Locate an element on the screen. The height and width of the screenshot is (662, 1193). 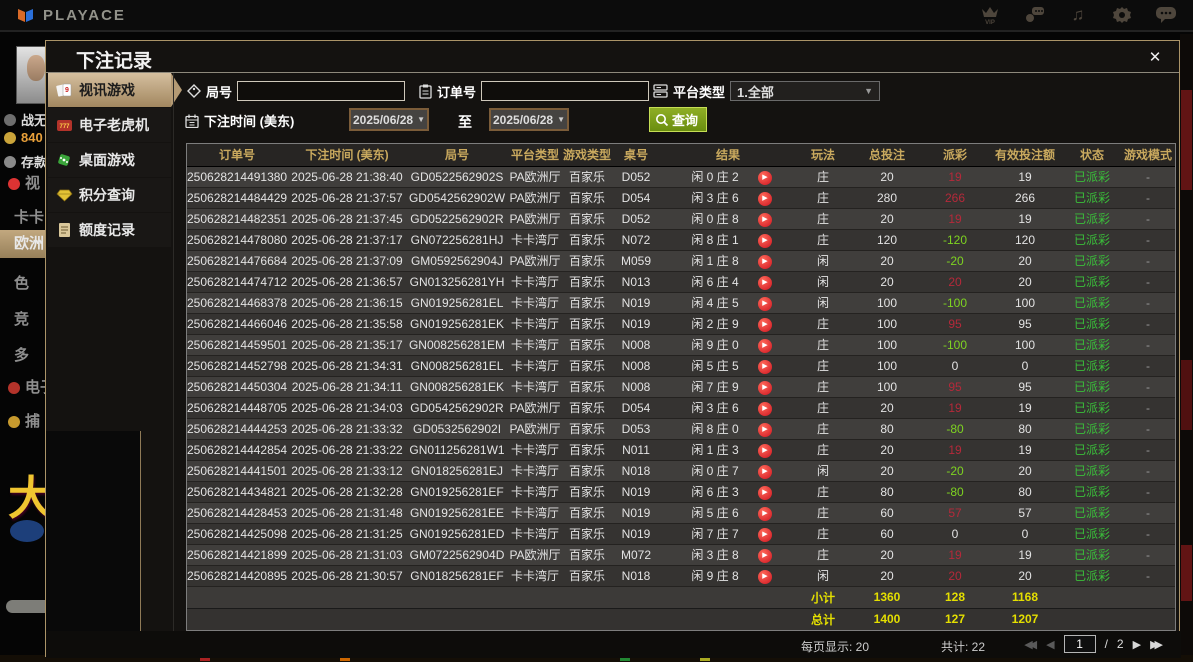
lobby-nav-sedie: 色 is located at coordinates (22, 283).